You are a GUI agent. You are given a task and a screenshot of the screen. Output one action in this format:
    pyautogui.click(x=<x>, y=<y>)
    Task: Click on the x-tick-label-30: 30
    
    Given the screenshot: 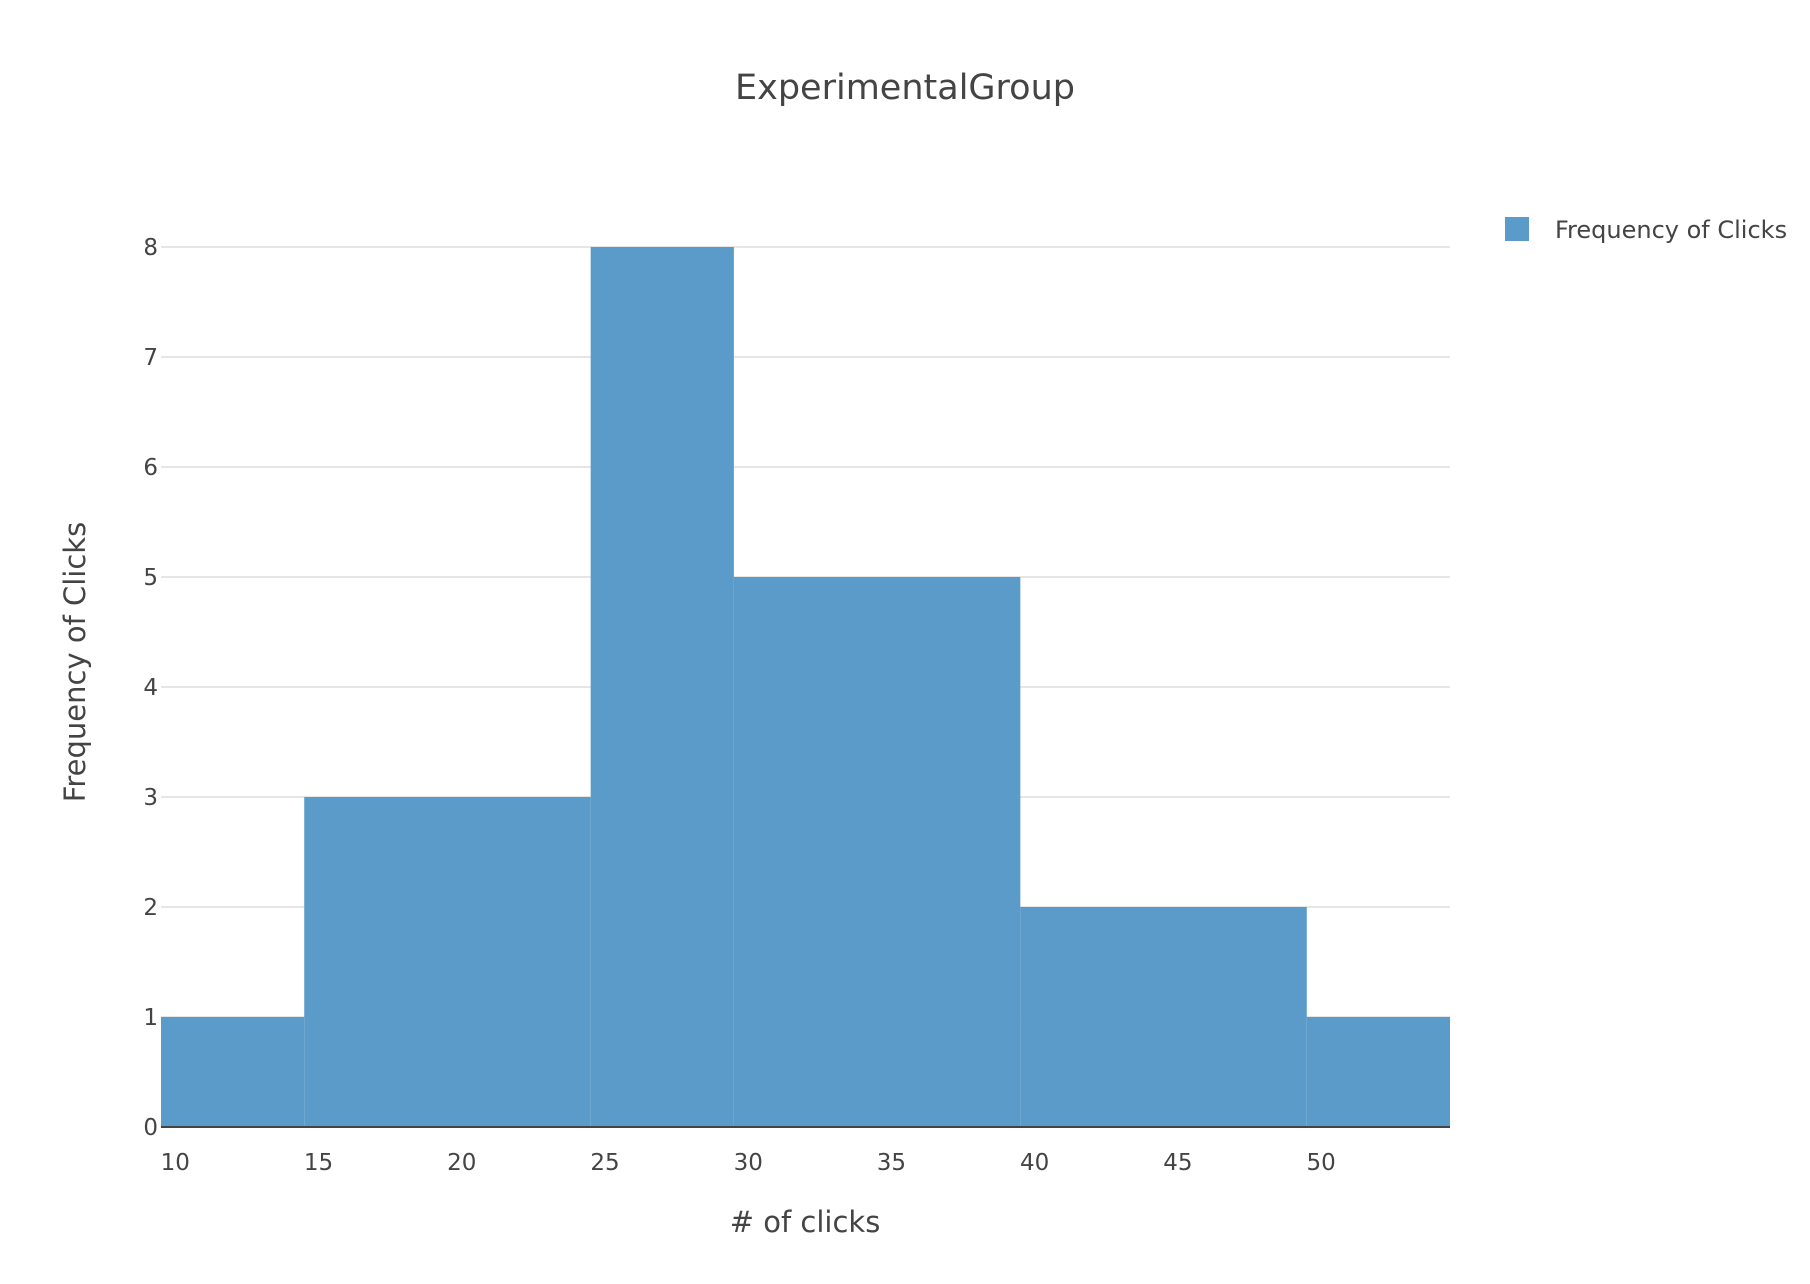 What is the action you would take?
    pyautogui.click(x=748, y=1163)
    